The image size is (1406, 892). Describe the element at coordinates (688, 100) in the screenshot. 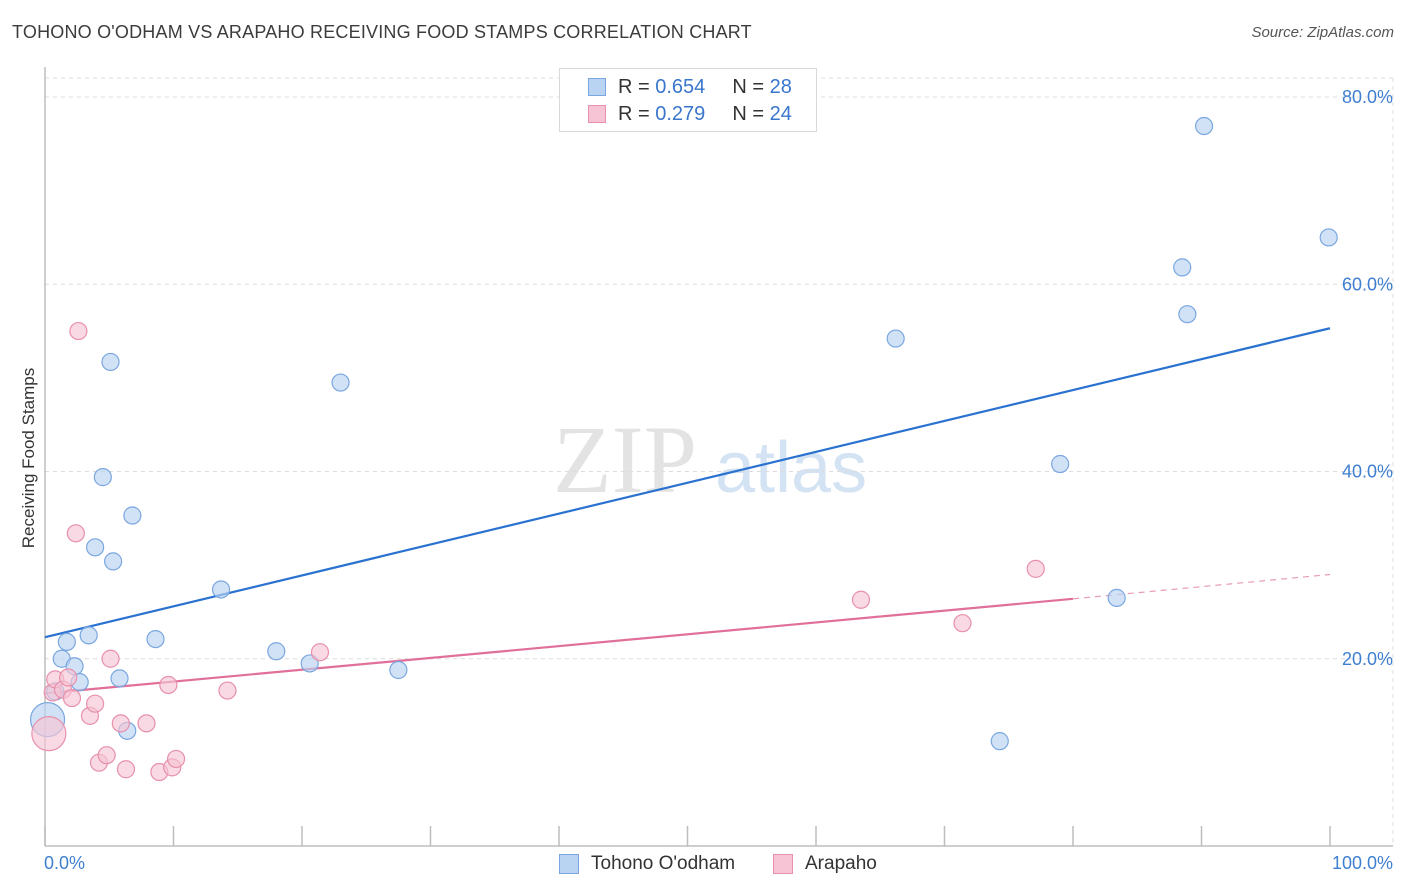

I see `legend: R = 0.654 N = 28 R = 0.279 N = 24` at that location.